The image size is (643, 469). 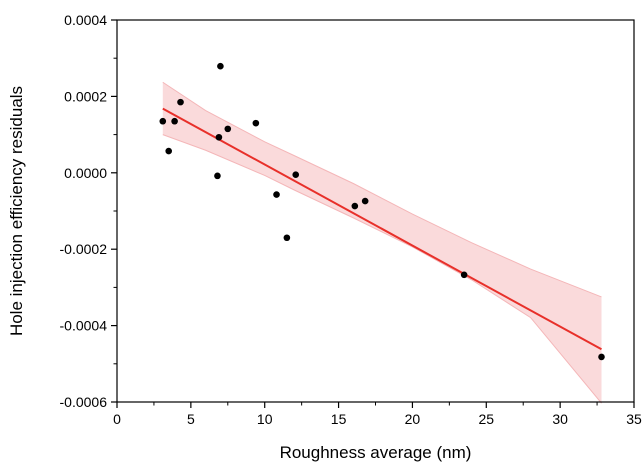 What do you see at coordinates (85, 173) in the screenshot?
I see `y-tick-label: 0.0000` at bounding box center [85, 173].